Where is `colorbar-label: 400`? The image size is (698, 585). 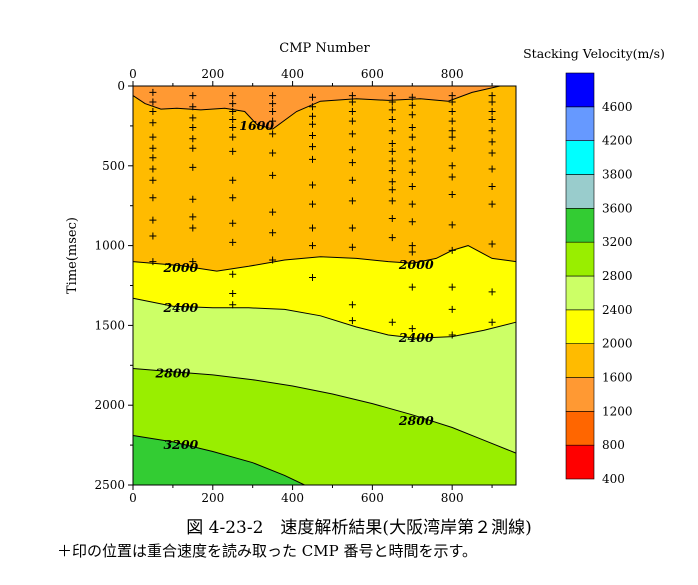 colorbar-label: 400 is located at coordinates (613, 479).